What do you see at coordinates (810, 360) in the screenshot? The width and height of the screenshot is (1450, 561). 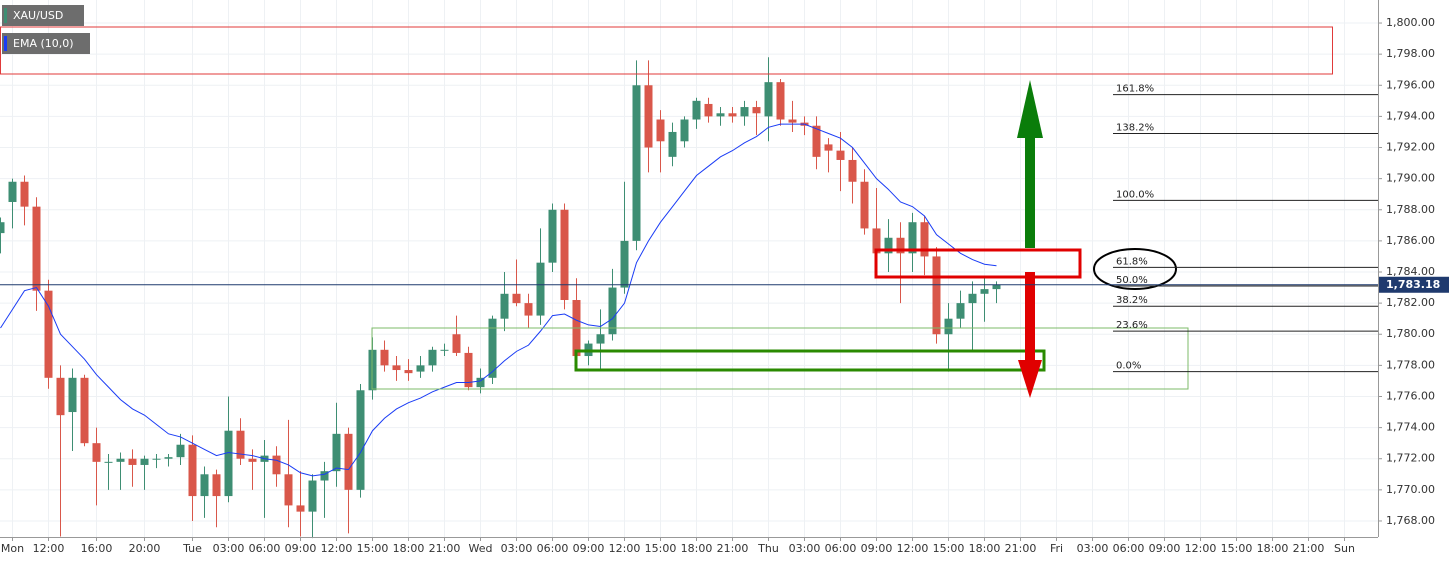 I see `support-box` at bounding box center [810, 360].